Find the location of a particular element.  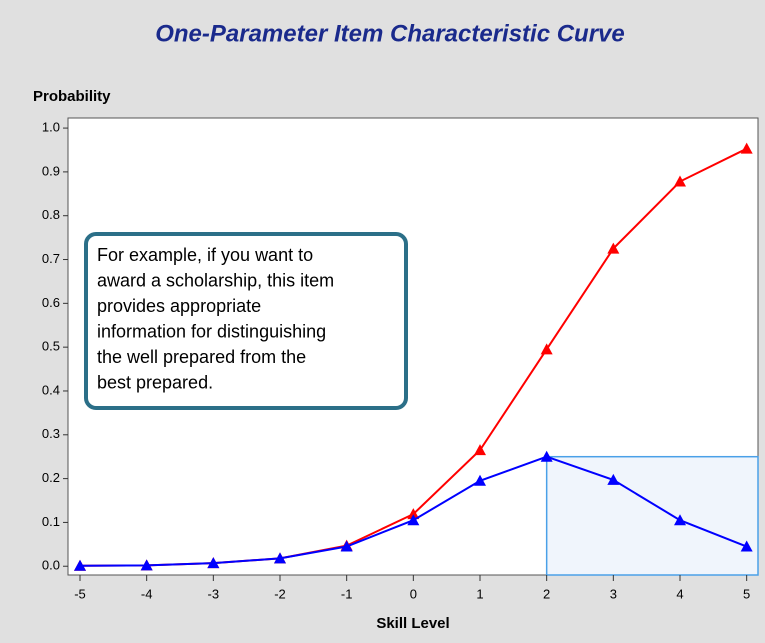

y-tick-label: 0.6 is located at coordinates (51, 302).